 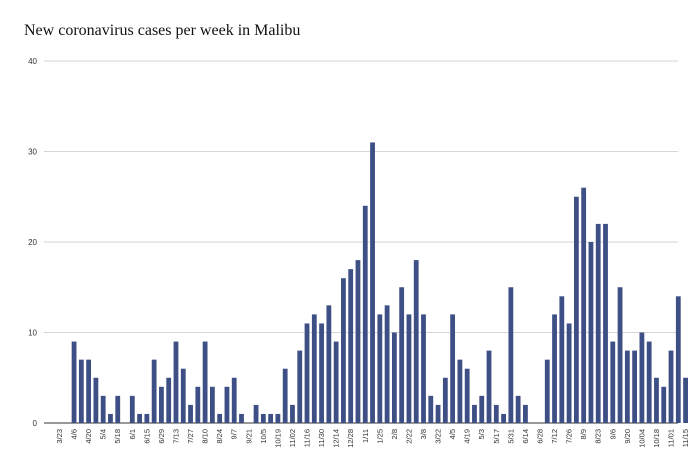 I want to click on x-tick-label: 4/20, so click(x=88, y=436).